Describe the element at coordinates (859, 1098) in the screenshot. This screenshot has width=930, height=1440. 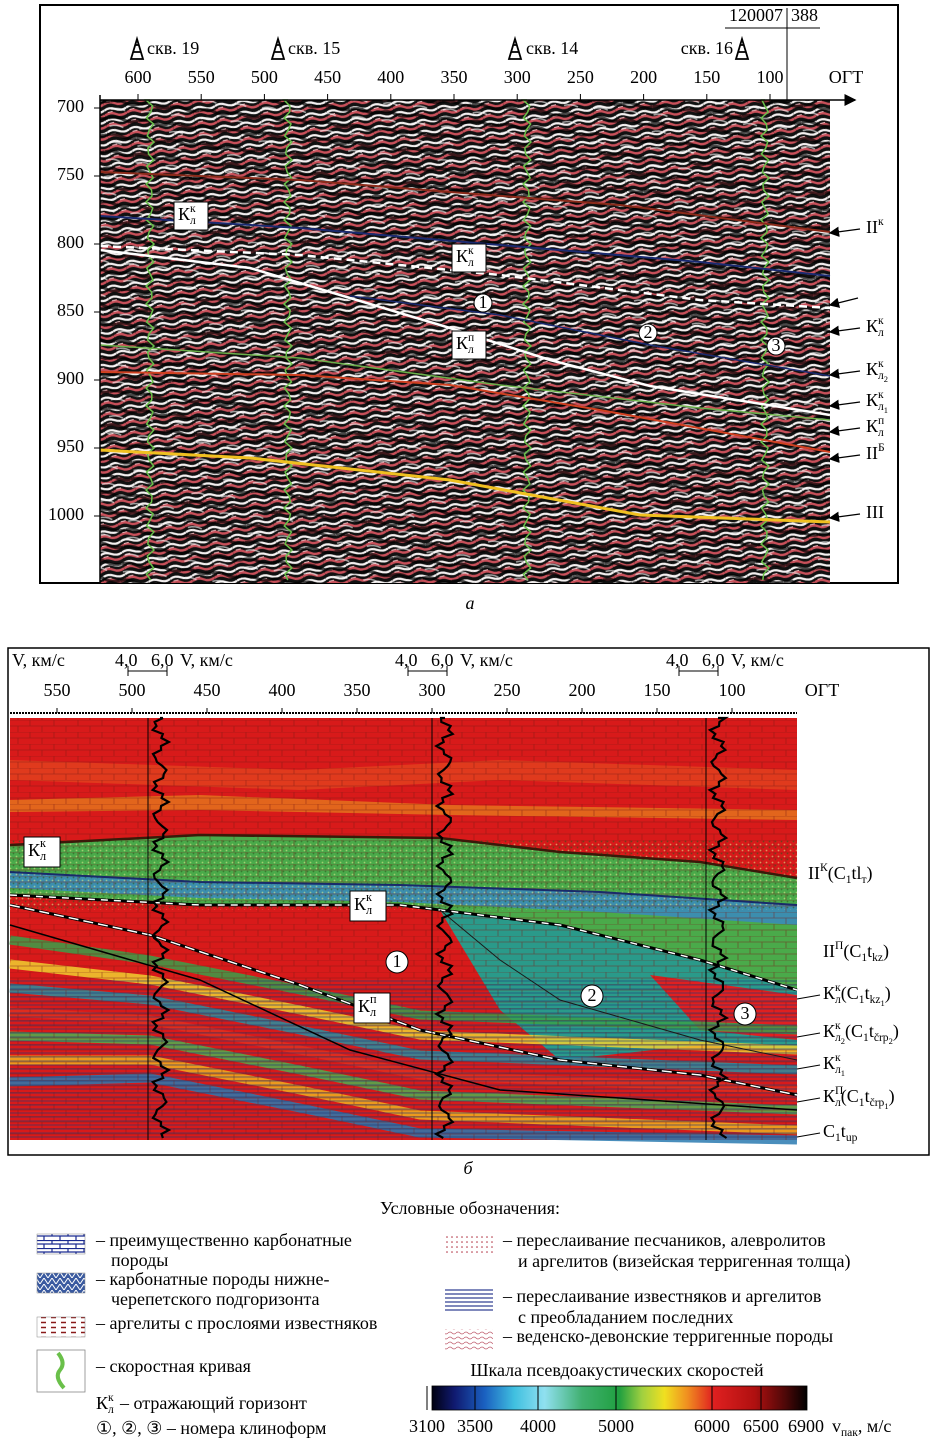
I see `horizon-label: КП л(C1tčrp1)` at that location.